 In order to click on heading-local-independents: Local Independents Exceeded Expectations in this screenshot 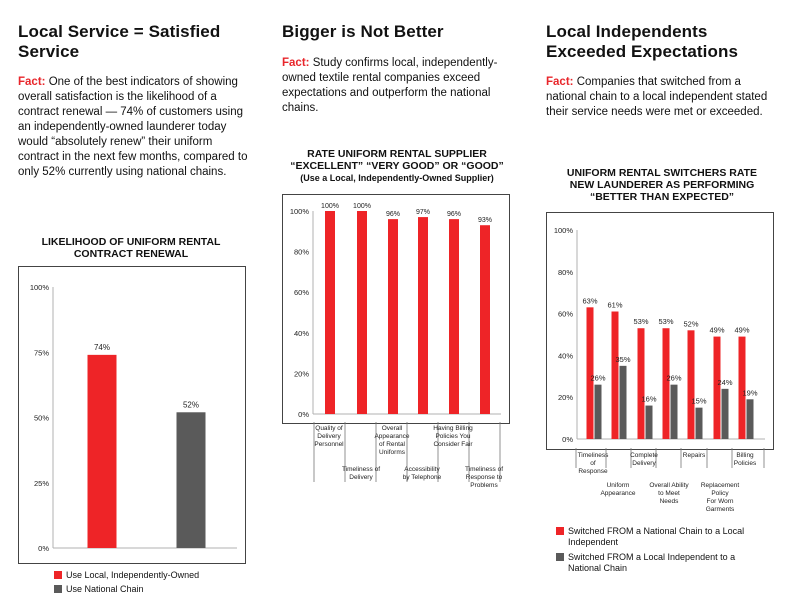, I will do `click(642, 42)`.